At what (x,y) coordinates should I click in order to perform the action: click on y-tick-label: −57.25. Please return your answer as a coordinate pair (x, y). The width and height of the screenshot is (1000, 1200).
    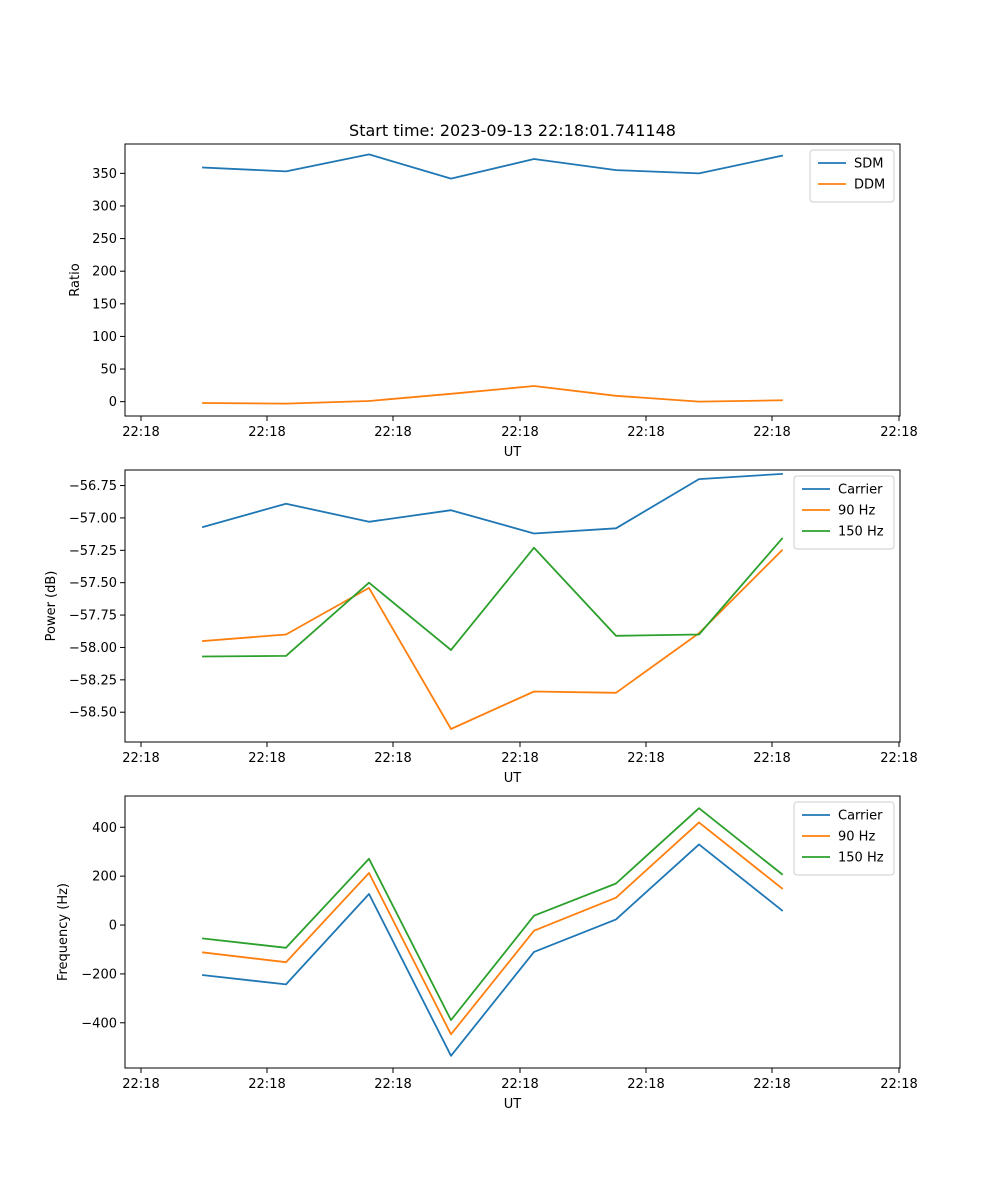
    Looking at the image, I should click on (93, 551).